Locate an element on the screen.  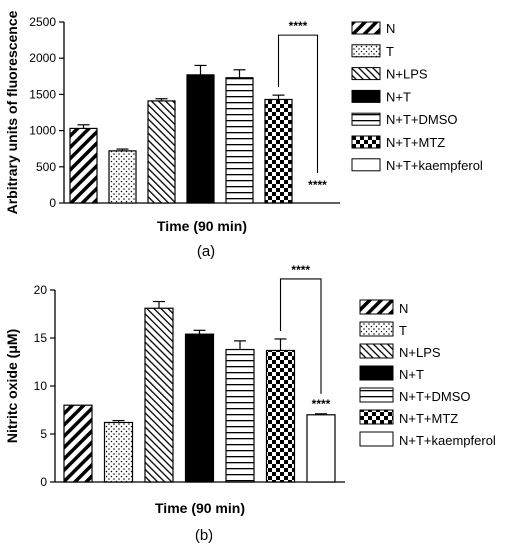
y-tick-label: 2000 is located at coordinates (42, 58).